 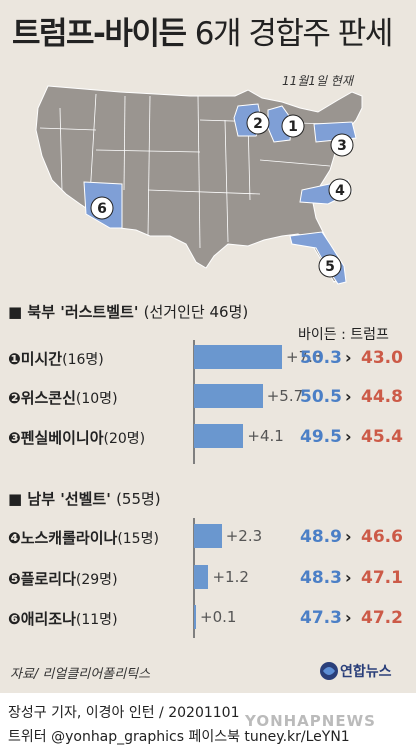 I want to click on state-marker: ❸, so click(x=14, y=438).